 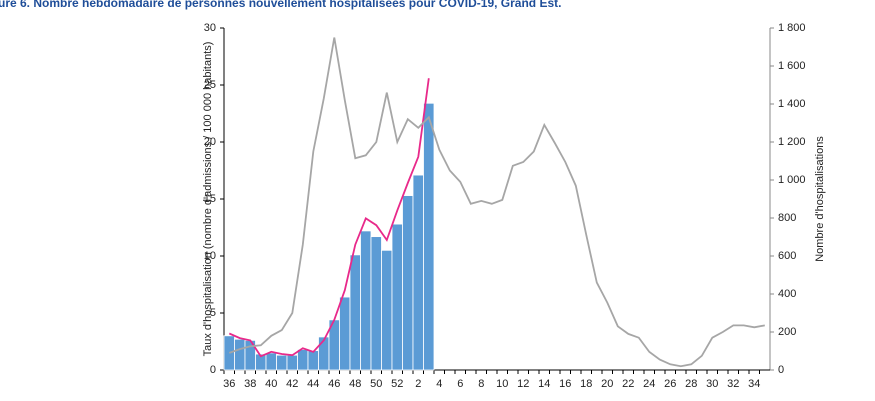 I want to click on y-tick-label: 15, so click(x=210, y=199).